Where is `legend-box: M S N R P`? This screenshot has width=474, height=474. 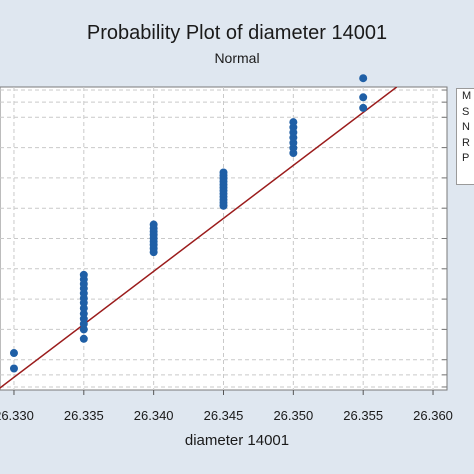 legend-box: M S N R P is located at coordinates (465, 136).